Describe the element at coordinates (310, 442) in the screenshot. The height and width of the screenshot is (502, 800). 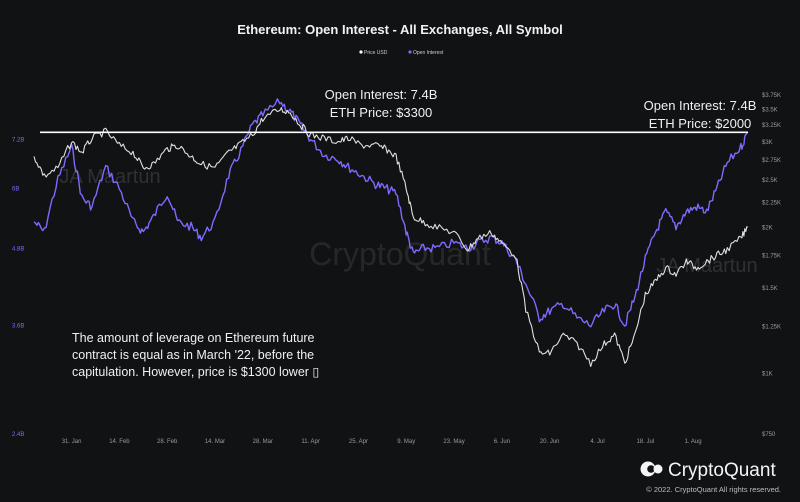
I see `x-axis-tick: 11. Apr` at that location.